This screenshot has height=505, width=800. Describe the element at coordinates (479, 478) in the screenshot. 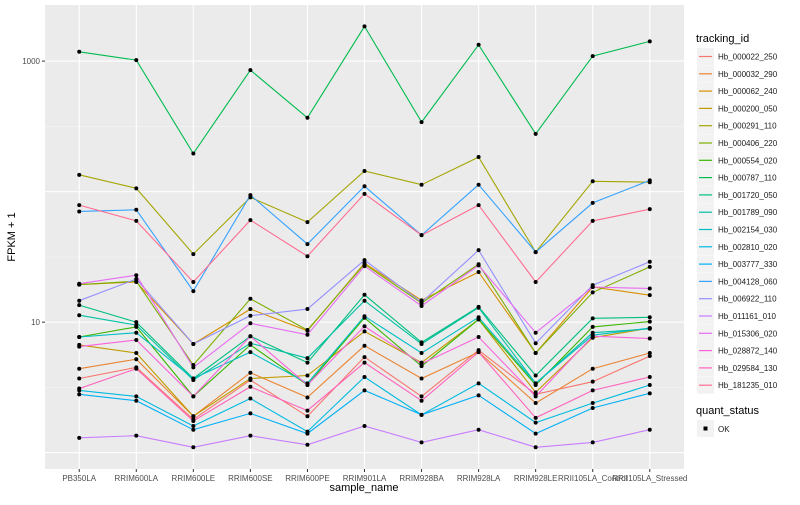

I see `x-tick-label: RRIM928LA` at that location.